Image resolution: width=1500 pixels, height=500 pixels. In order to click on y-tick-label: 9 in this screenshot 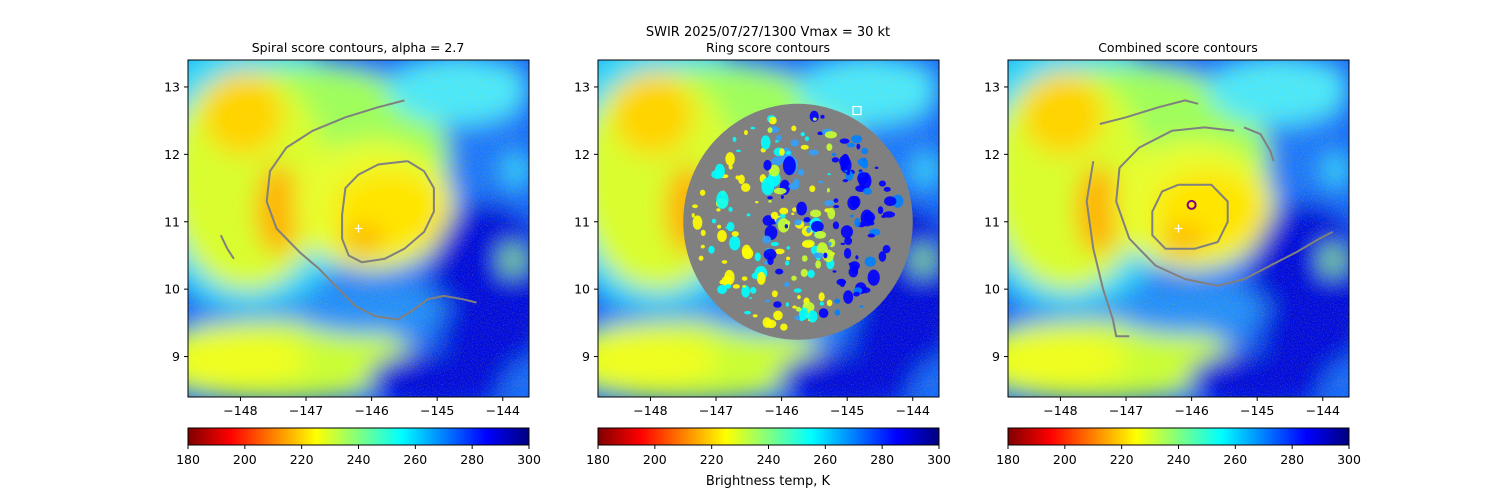, I will do `click(176, 356)`.